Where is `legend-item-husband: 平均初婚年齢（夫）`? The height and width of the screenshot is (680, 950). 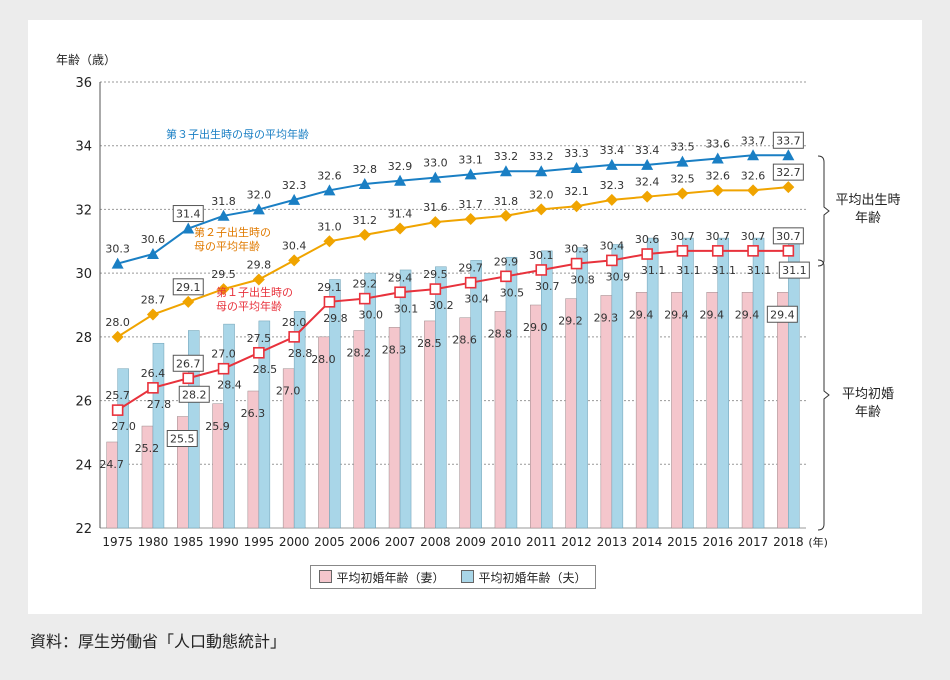
legend-item-husband: 平均初婚年齢（夫） is located at coordinates (524, 577).